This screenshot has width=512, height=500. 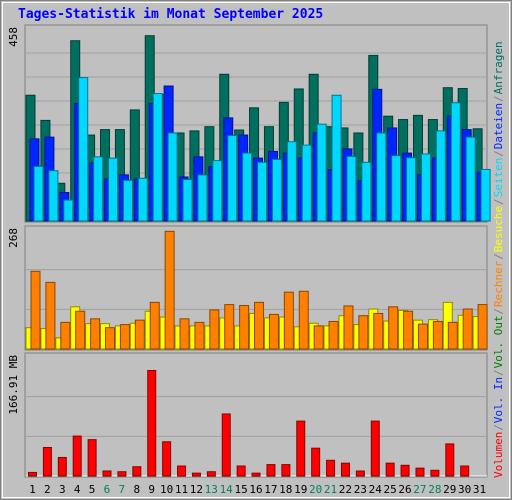 I want to click on x-tick-label: 14, so click(x=227, y=489).